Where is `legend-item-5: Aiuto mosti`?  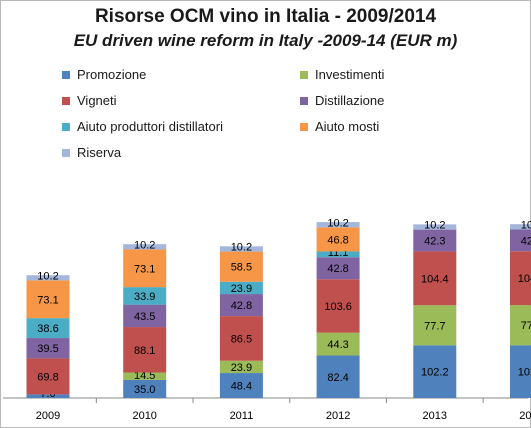 legend-item-5: Aiuto mosti is located at coordinates (339, 126).